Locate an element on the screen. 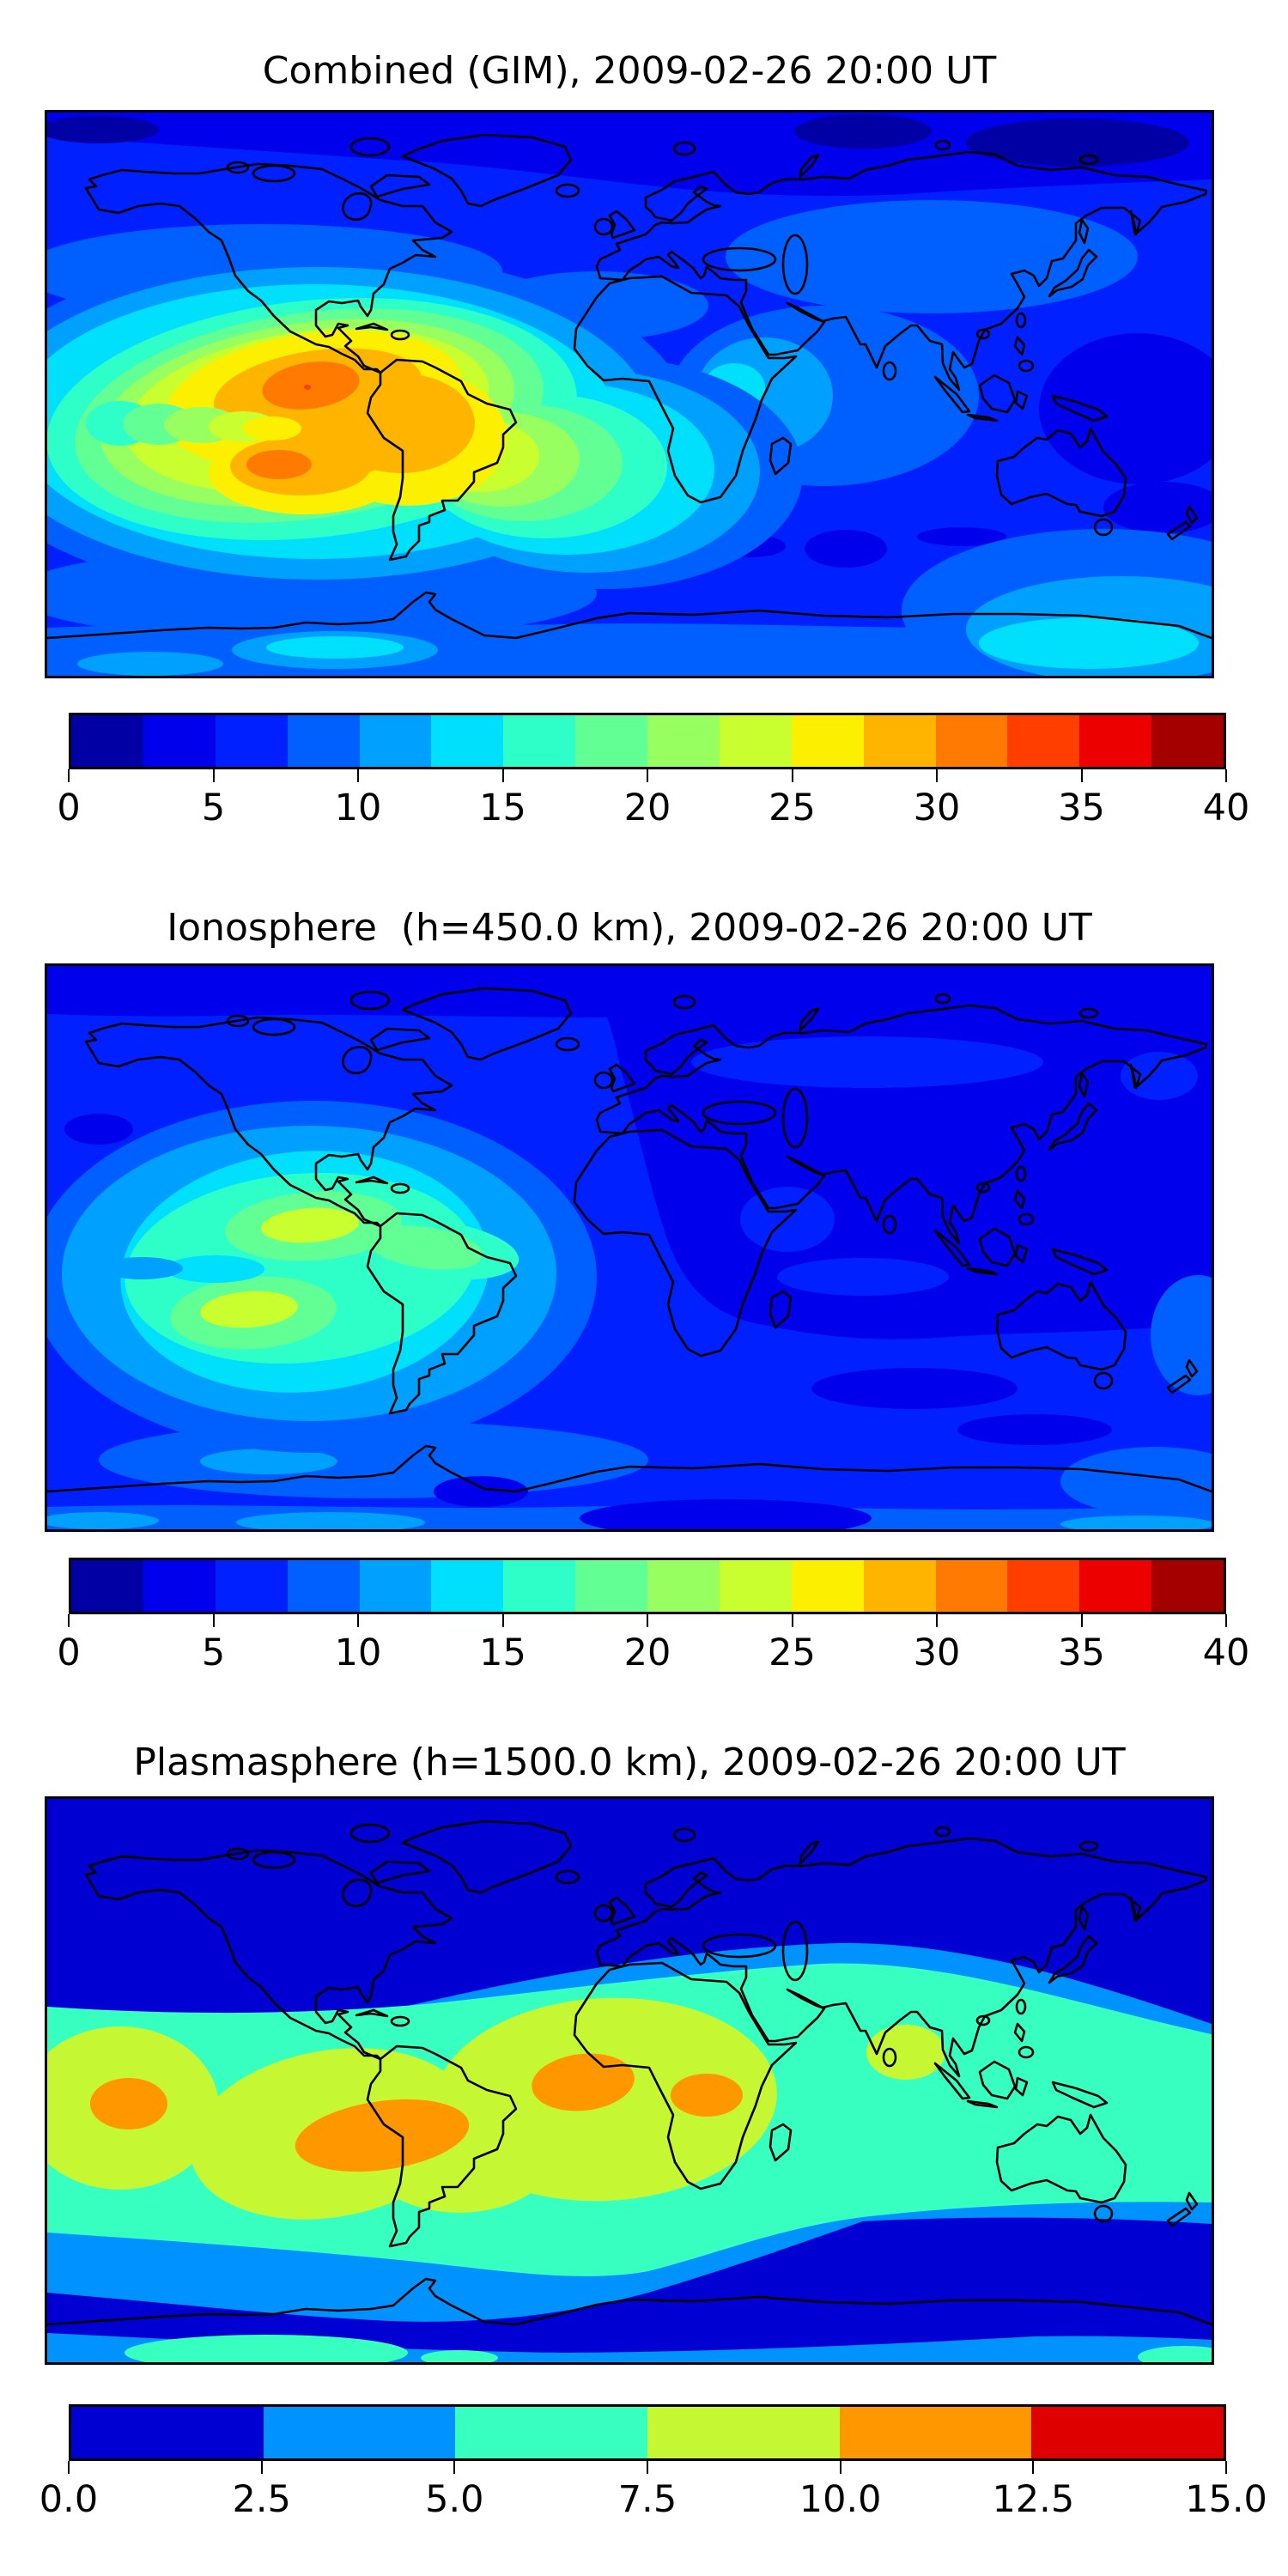 Image resolution: width=1288 pixels, height=2576 pixels. colorbar-ionosphere: 0 5 10 15 20 25 30 35 40 is located at coordinates (653, 1623).